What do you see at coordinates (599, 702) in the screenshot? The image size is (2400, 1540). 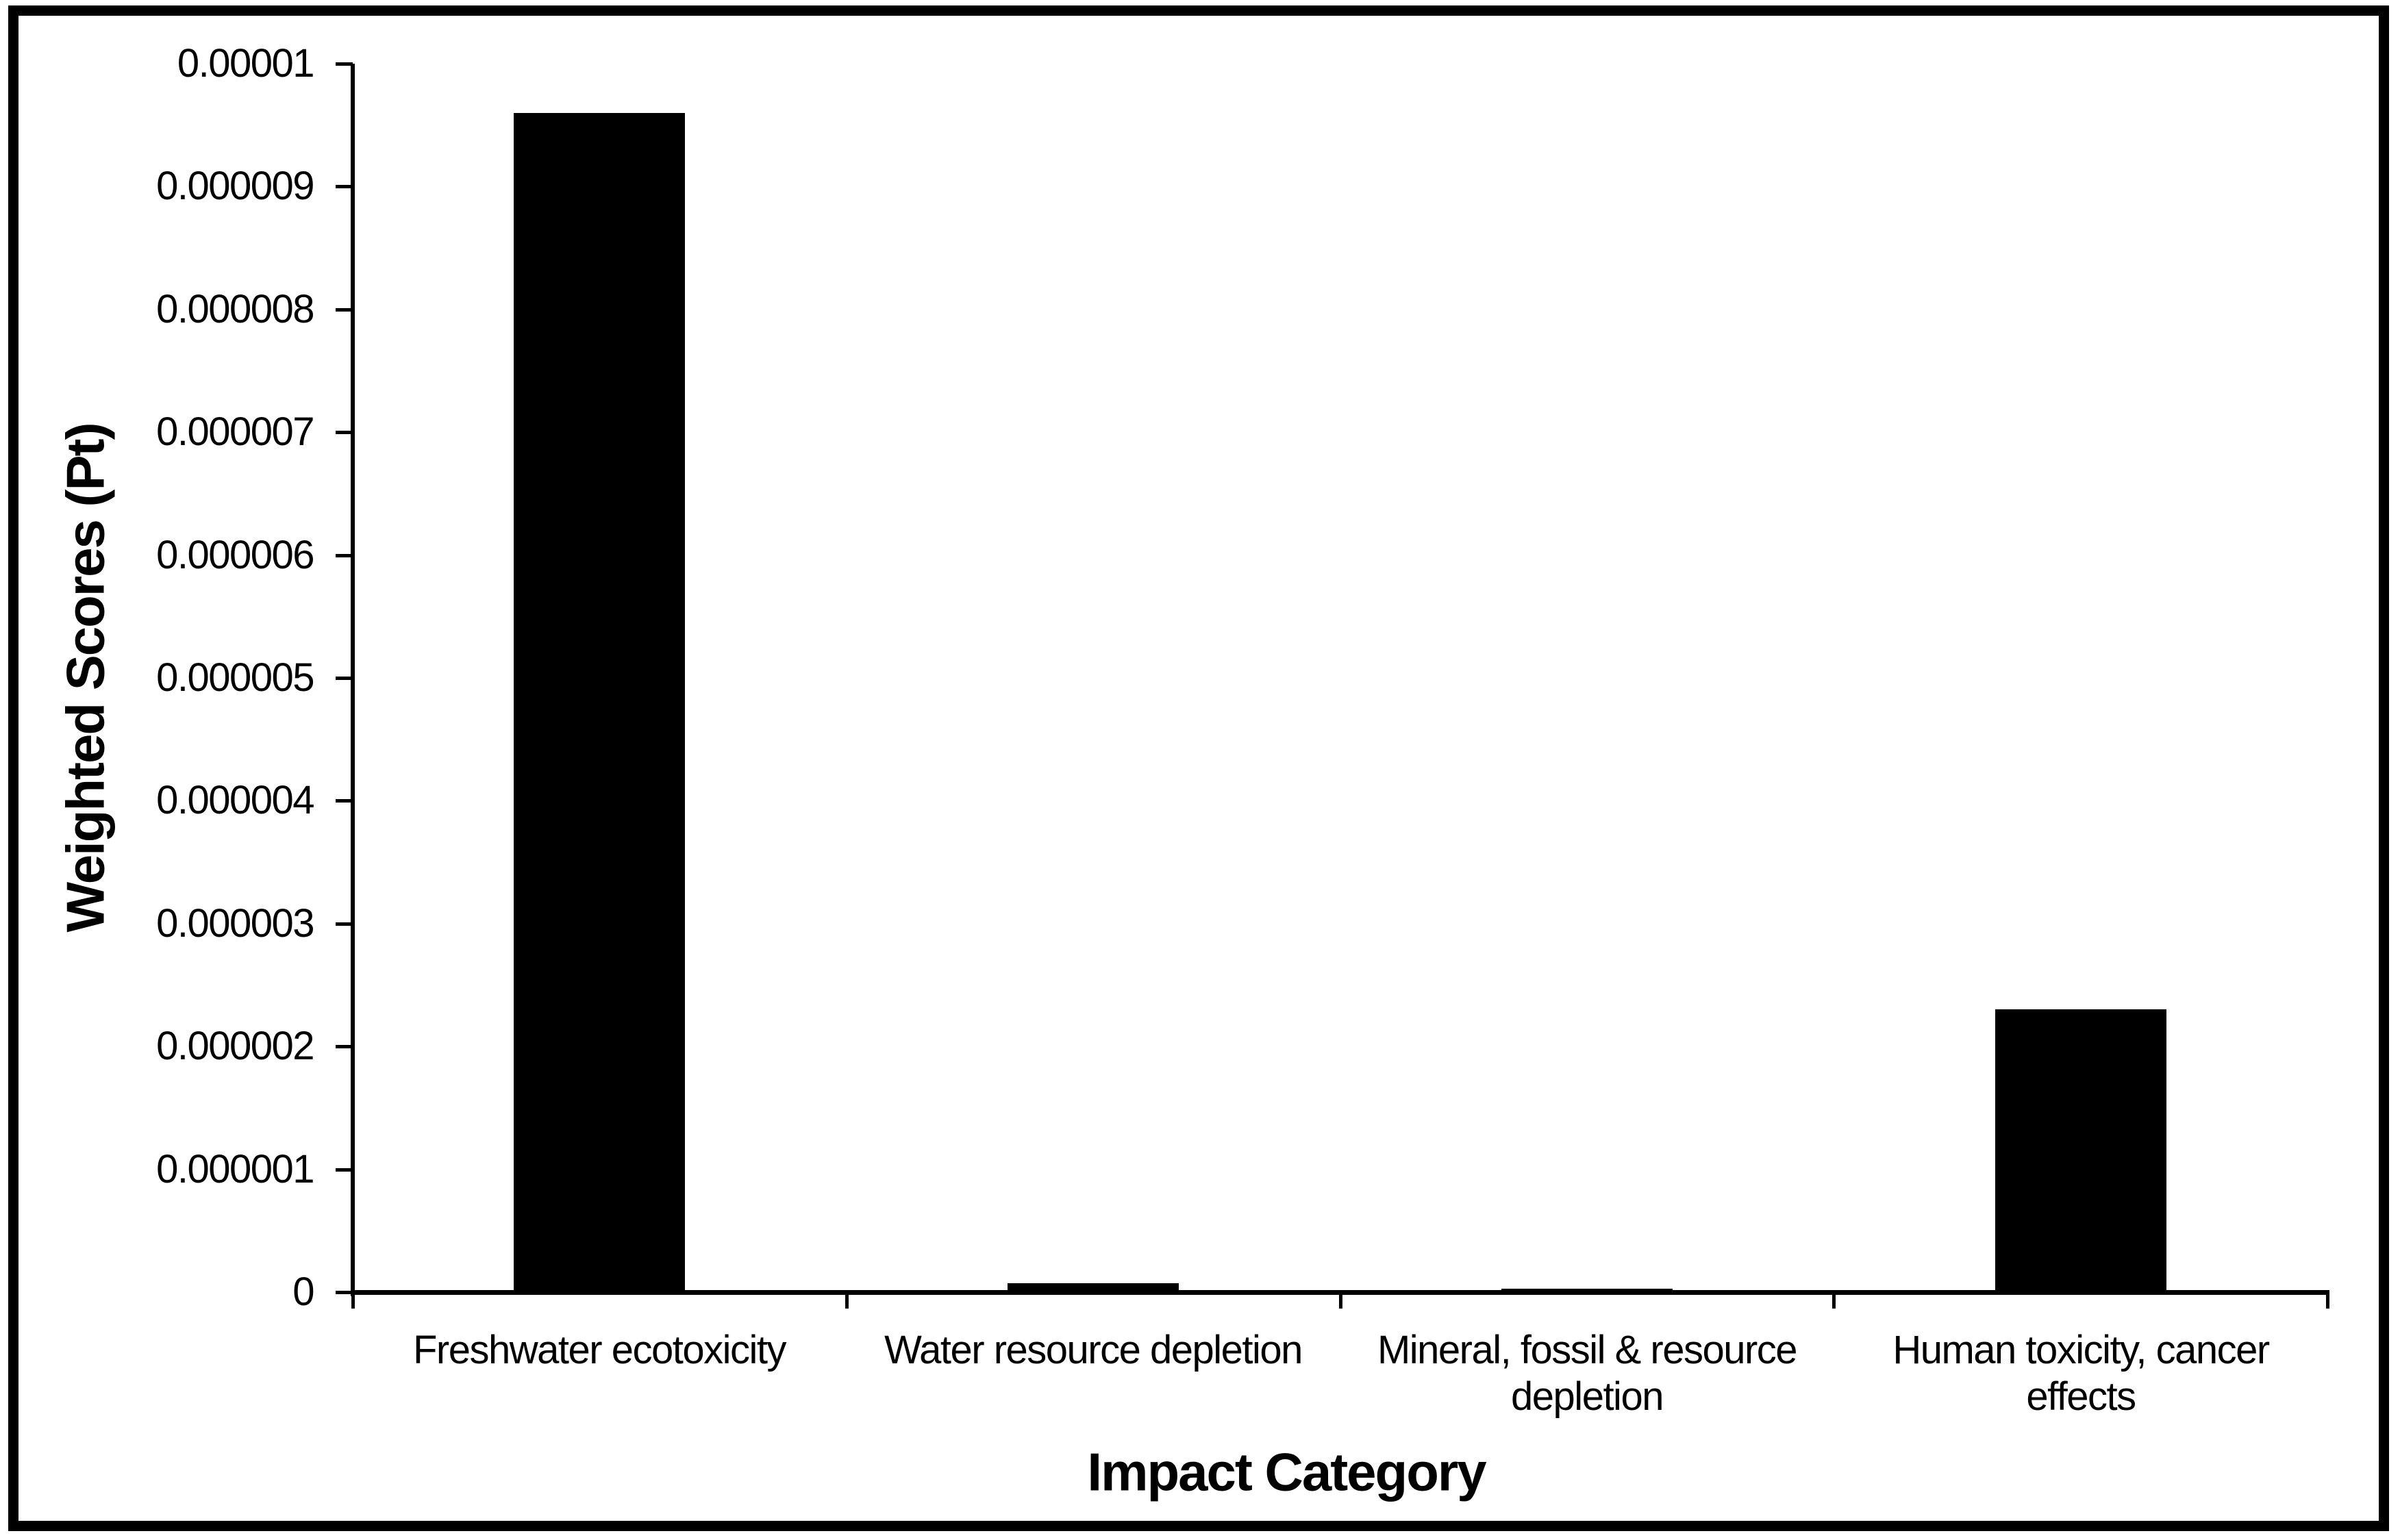 I see `bar-freshwater-ecotoxicity` at bounding box center [599, 702].